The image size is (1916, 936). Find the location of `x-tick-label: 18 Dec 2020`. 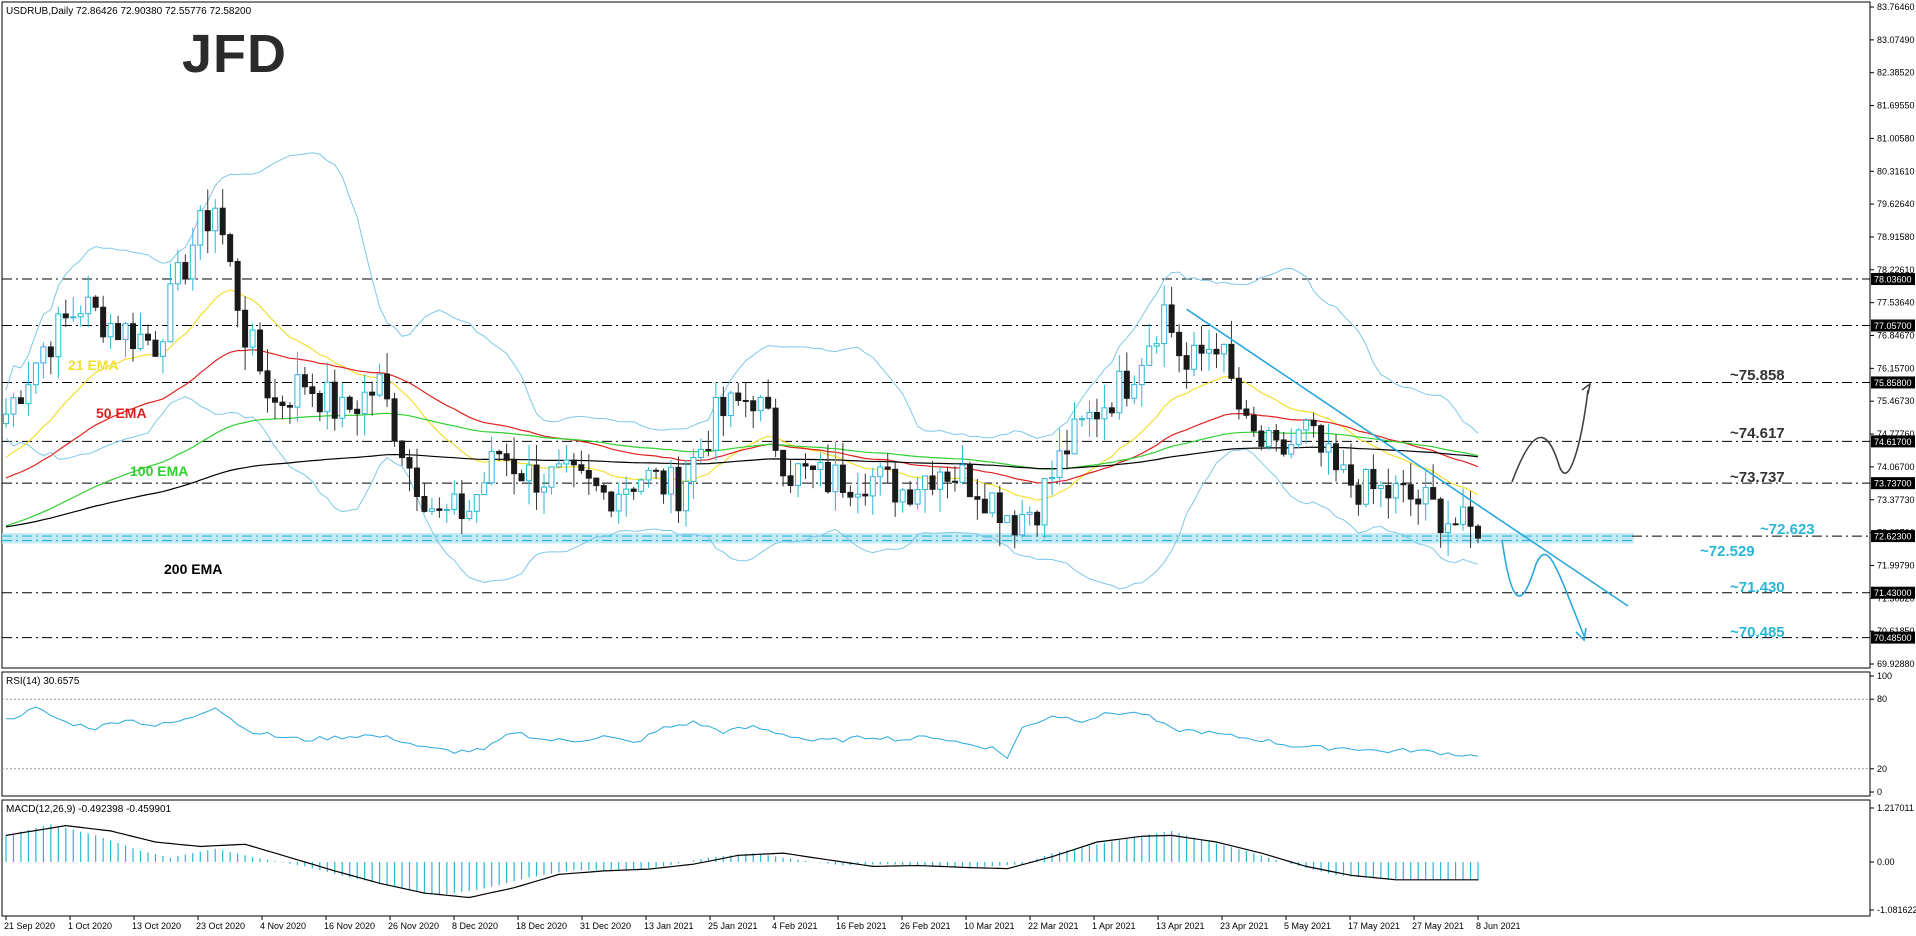

x-tick-label: 18 Dec 2020 is located at coordinates (541, 926).